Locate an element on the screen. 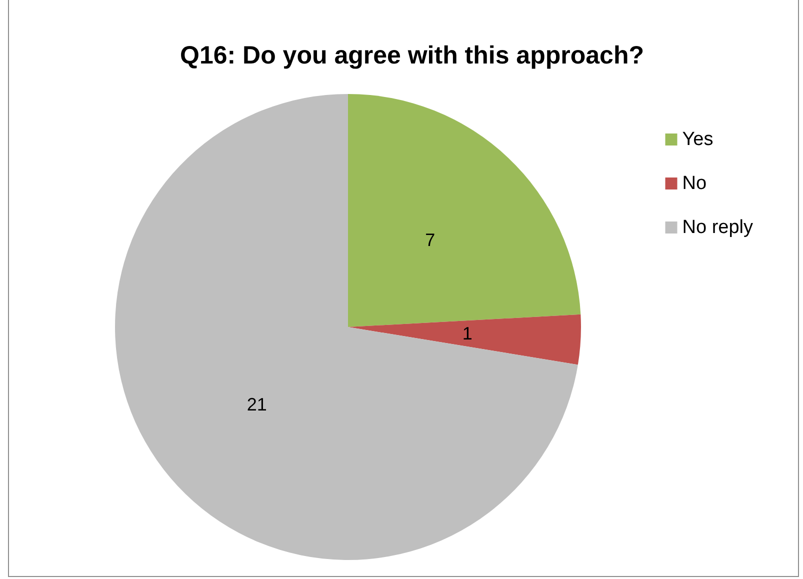  data-label: 7 is located at coordinates (430, 240).